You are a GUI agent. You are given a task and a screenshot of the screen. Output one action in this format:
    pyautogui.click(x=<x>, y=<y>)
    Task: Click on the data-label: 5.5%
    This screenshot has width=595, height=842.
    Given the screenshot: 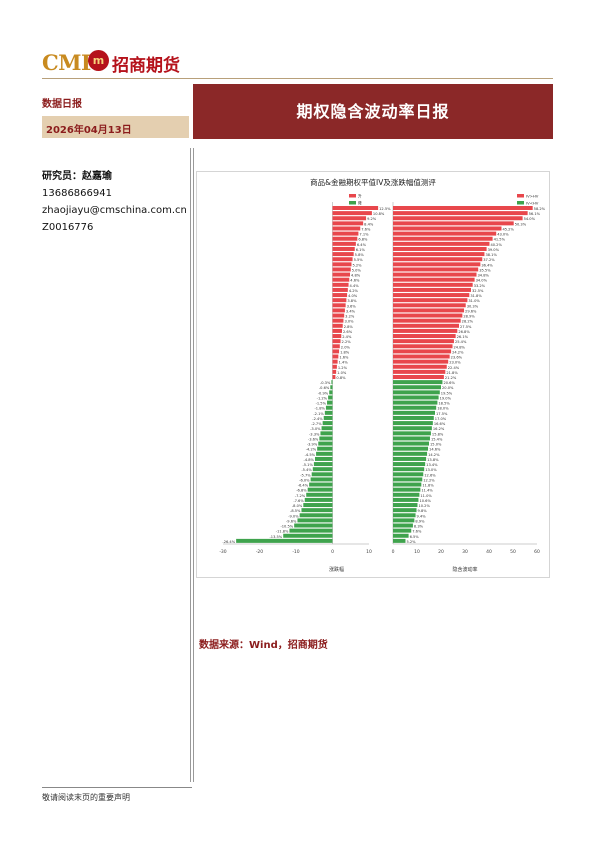 What is the action you would take?
    pyautogui.click(x=359, y=260)
    